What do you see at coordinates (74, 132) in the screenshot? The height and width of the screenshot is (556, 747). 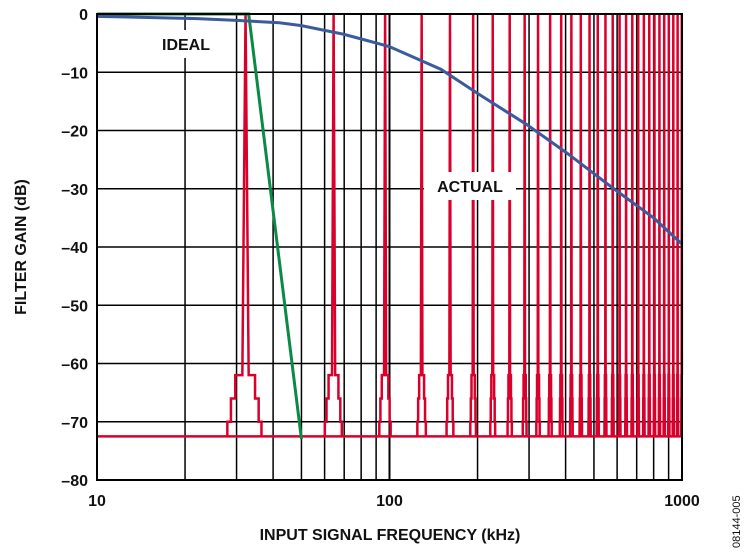 I see `y-tick-label: –20` at bounding box center [74, 132].